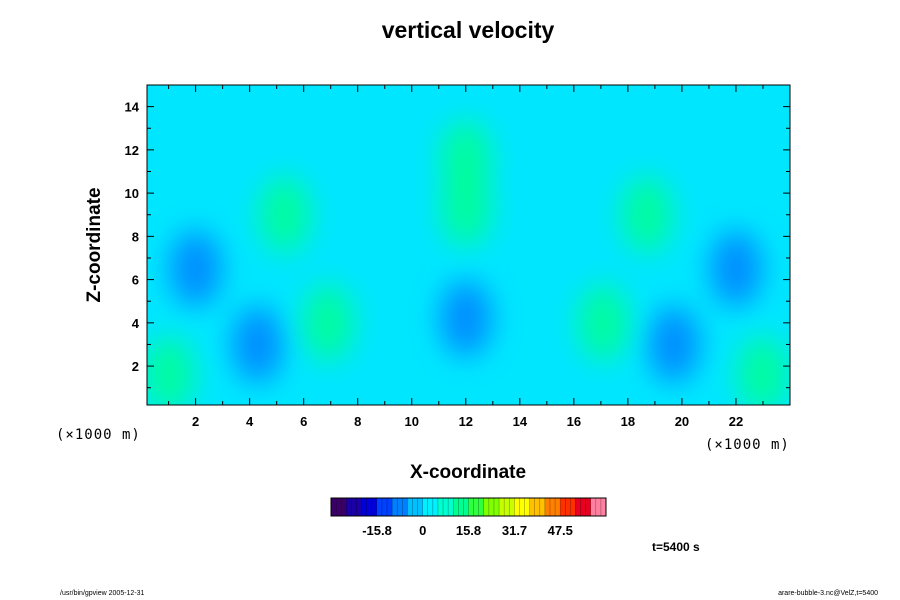 Image resolution: width=900 pixels, height=600 pixels. What do you see at coordinates (132, 150) in the screenshot?
I see `y-tick-label: 12` at bounding box center [132, 150].